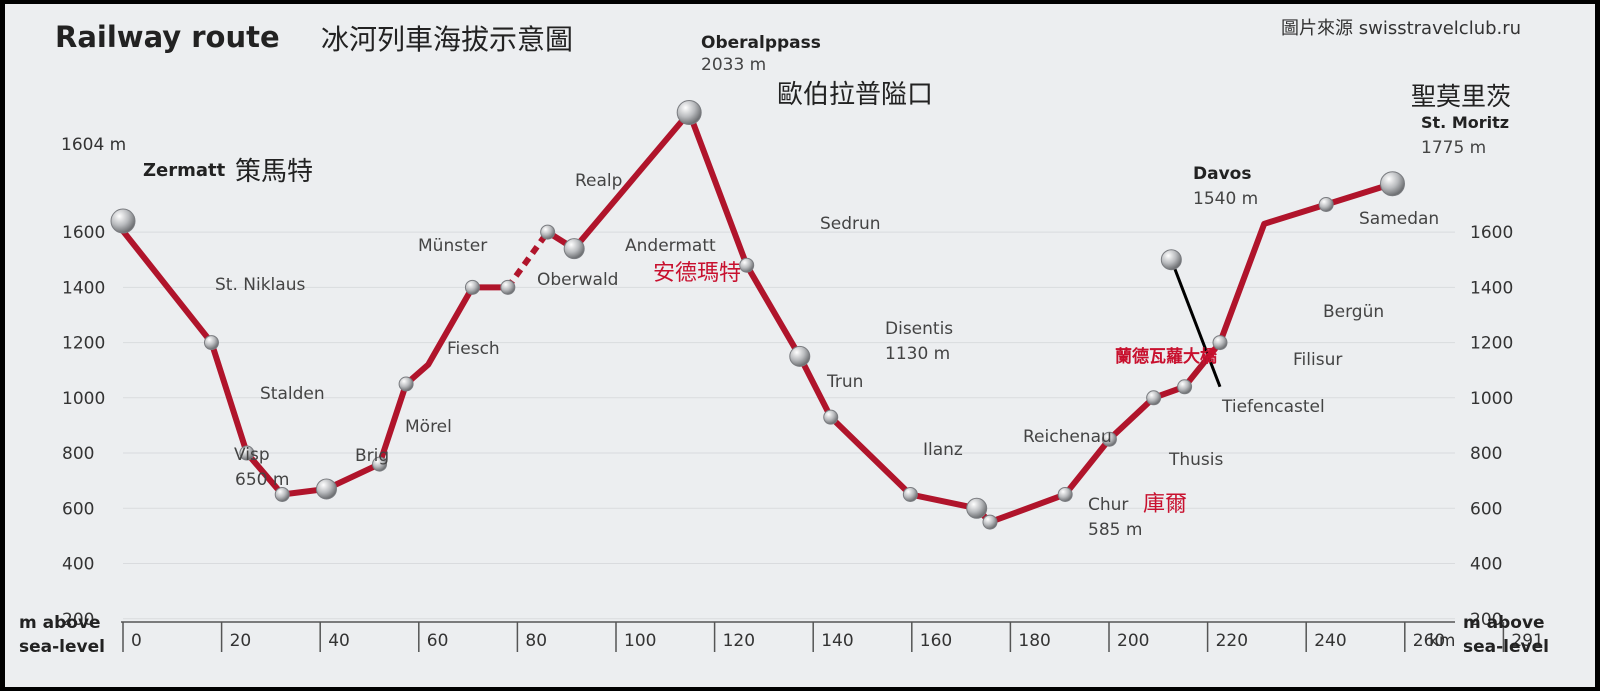  What do you see at coordinates (136, 641) in the screenshot?
I see `x-tick-label: 0` at bounding box center [136, 641].